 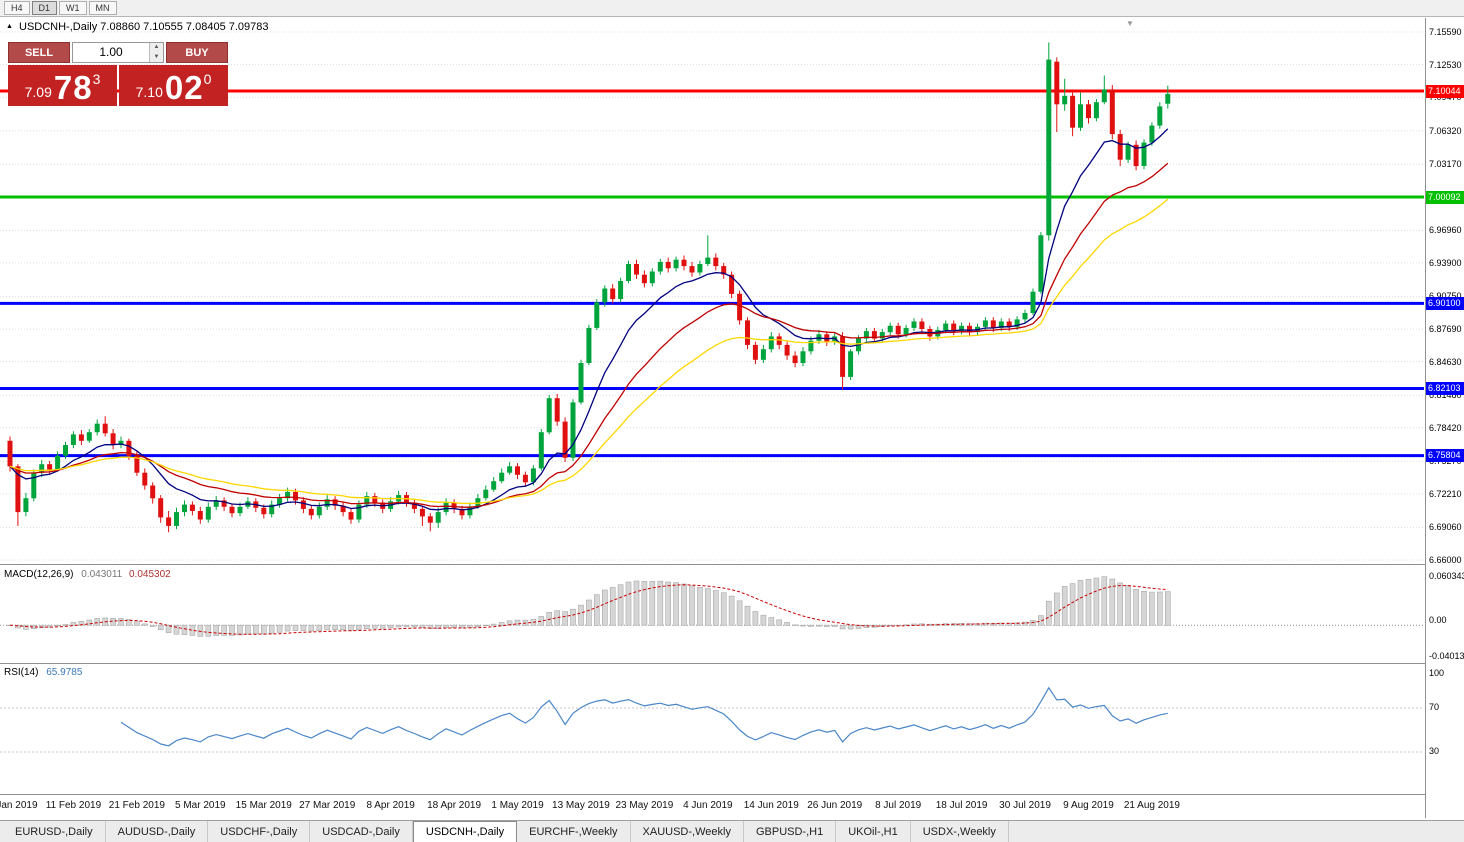 I want to click on sell-price-prefix: 7.09, so click(x=38, y=92).